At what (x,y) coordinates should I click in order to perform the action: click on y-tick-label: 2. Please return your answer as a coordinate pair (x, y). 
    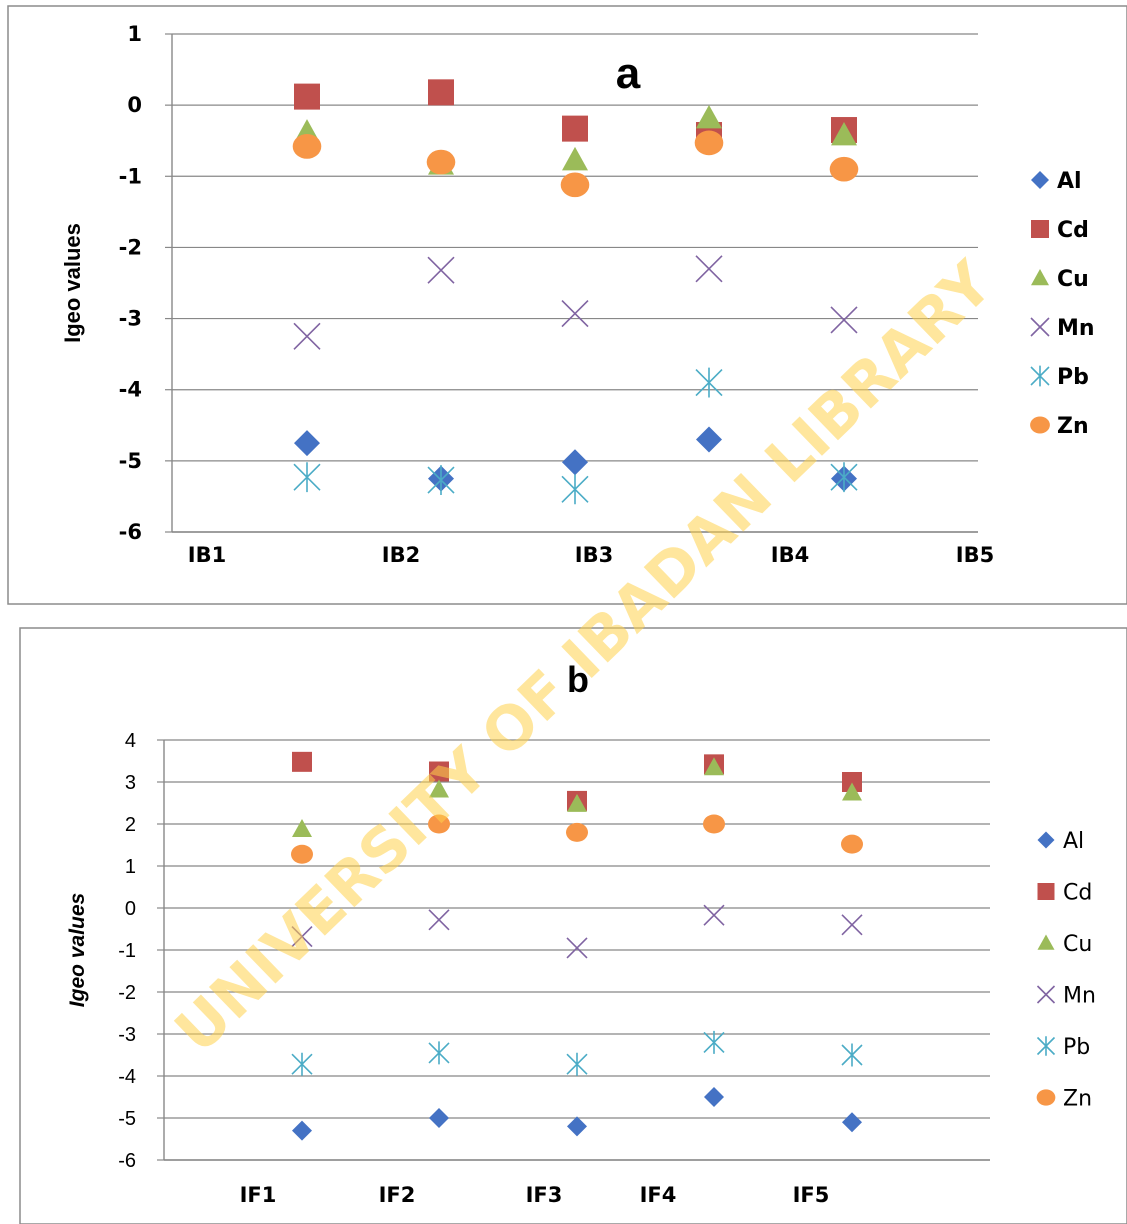
    Looking at the image, I should click on (130, 825).